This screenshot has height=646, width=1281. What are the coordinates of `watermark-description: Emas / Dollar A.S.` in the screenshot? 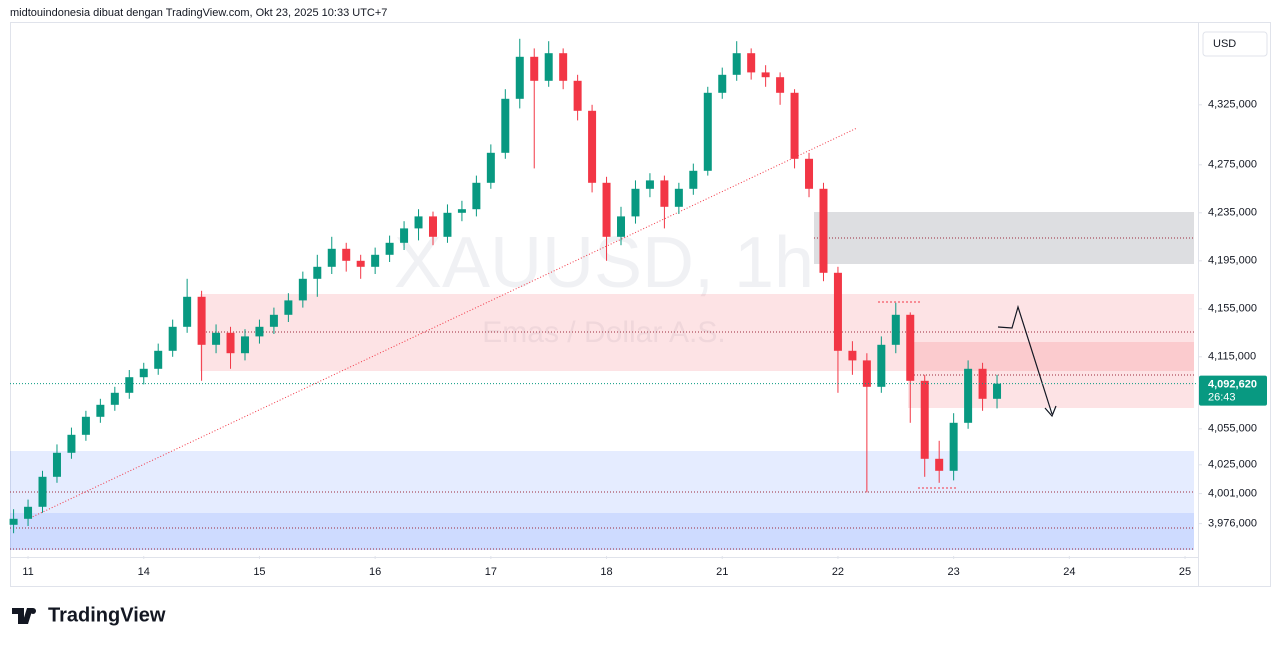 It's located at (603, 332).